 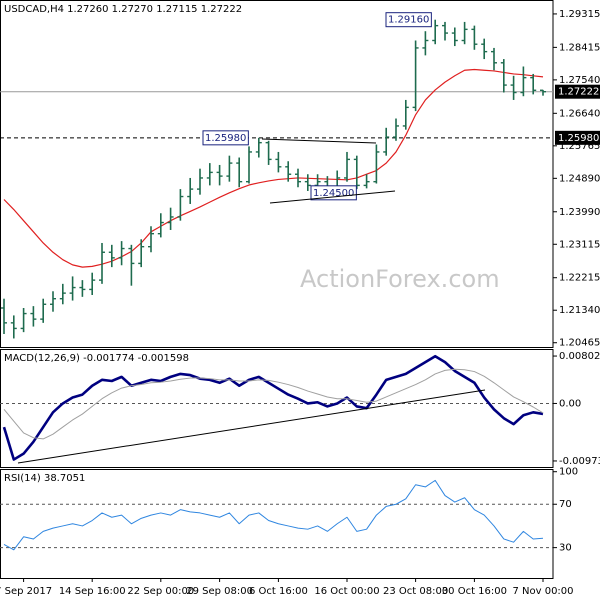 What do you see at coordinates (415, 591) in the screenshot?
I see `x-tick-label: 23 Oct 08:00` at bounding box center [415, 591].